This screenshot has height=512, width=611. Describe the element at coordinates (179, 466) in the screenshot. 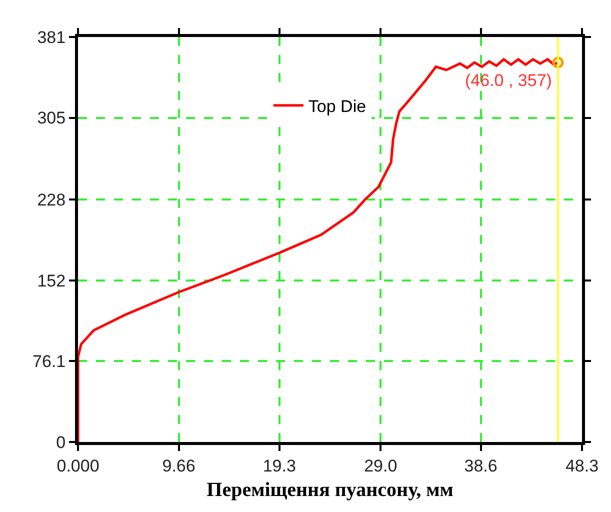

I see `x-tick-label: 9.66` at that location.